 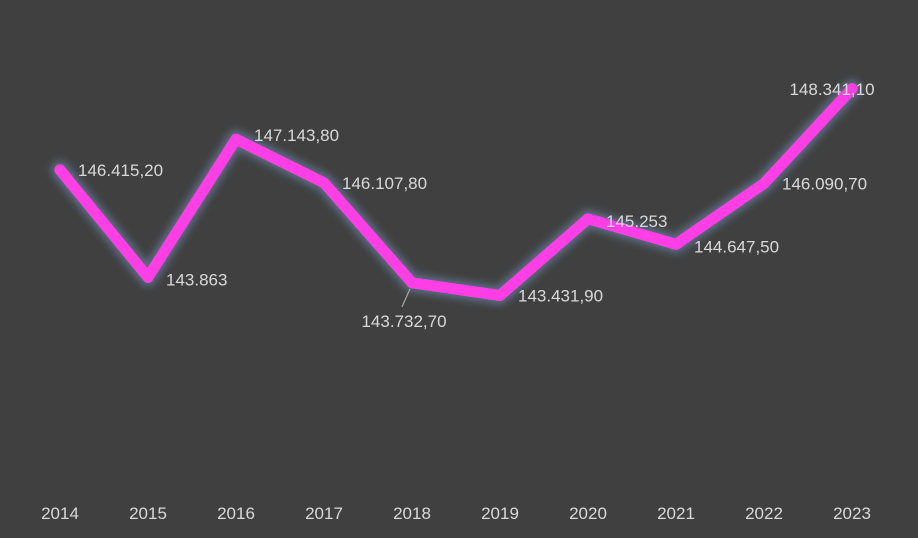 I want to click on data-label-2014: 146.415,20, so click(x=120, y=170).